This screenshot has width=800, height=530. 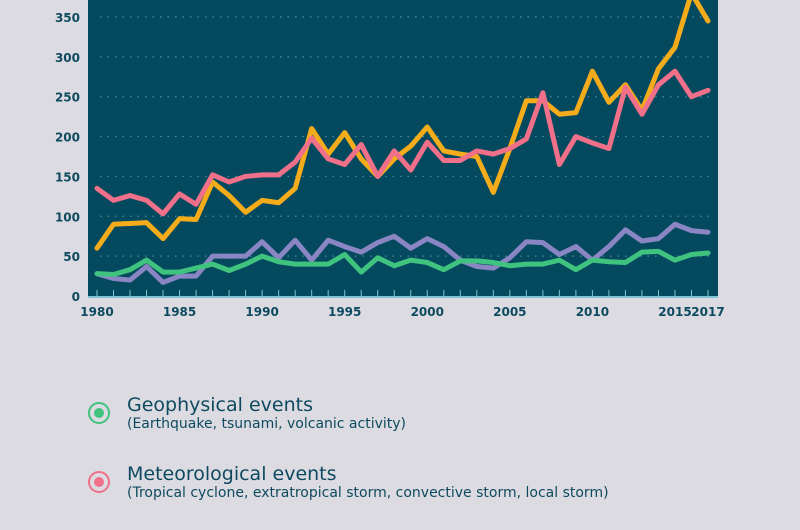 What do you see at coordinates (179, 312) in the screenshot?
I see `x-tick-label: 1985` at bounding box center [179, 312].